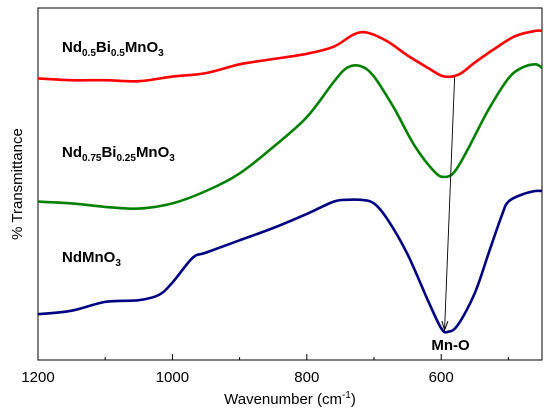 The width and height of the screenshot is (550, 416). Describe the element at coordinates (172, 377) in the screenshot. I see `x-tick-label: 1000` at that location.